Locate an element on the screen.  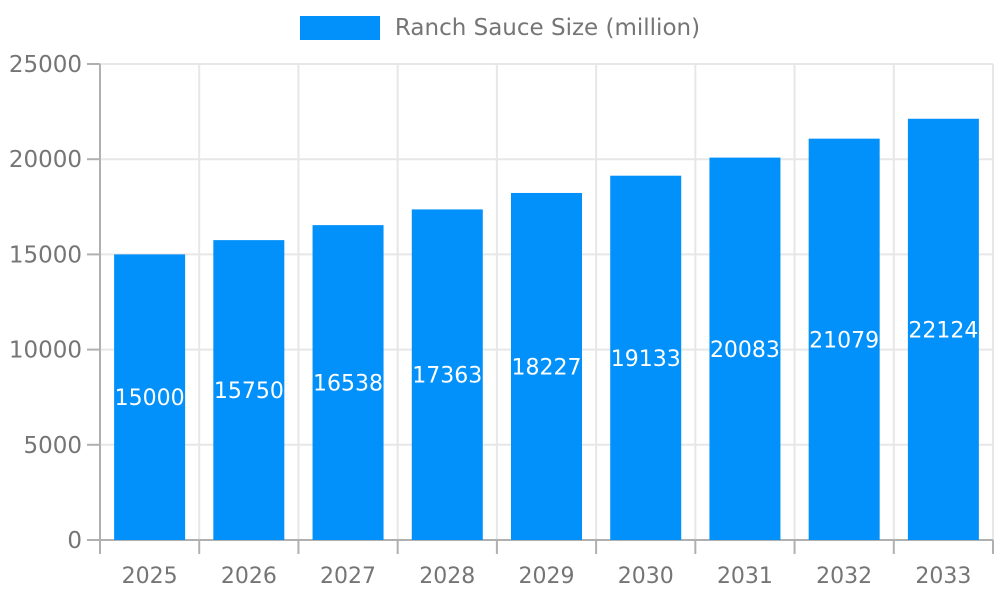
y-tick-label: 0 is located at coordinates (74, 541).